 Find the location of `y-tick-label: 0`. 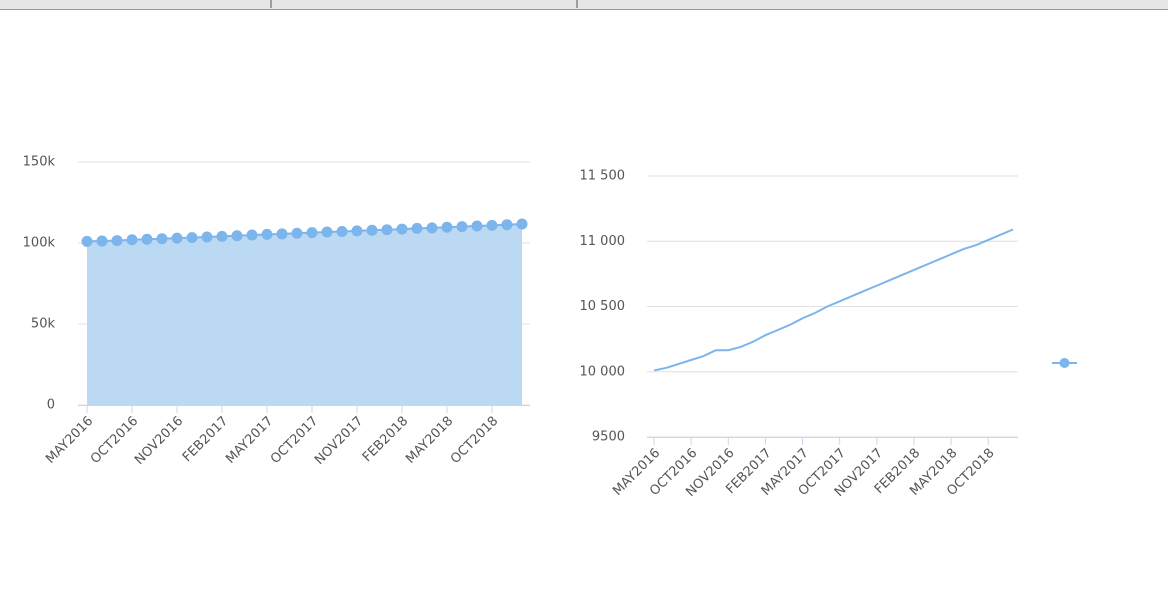

y-tick-label: 0 is located at coordinates (51, 405).